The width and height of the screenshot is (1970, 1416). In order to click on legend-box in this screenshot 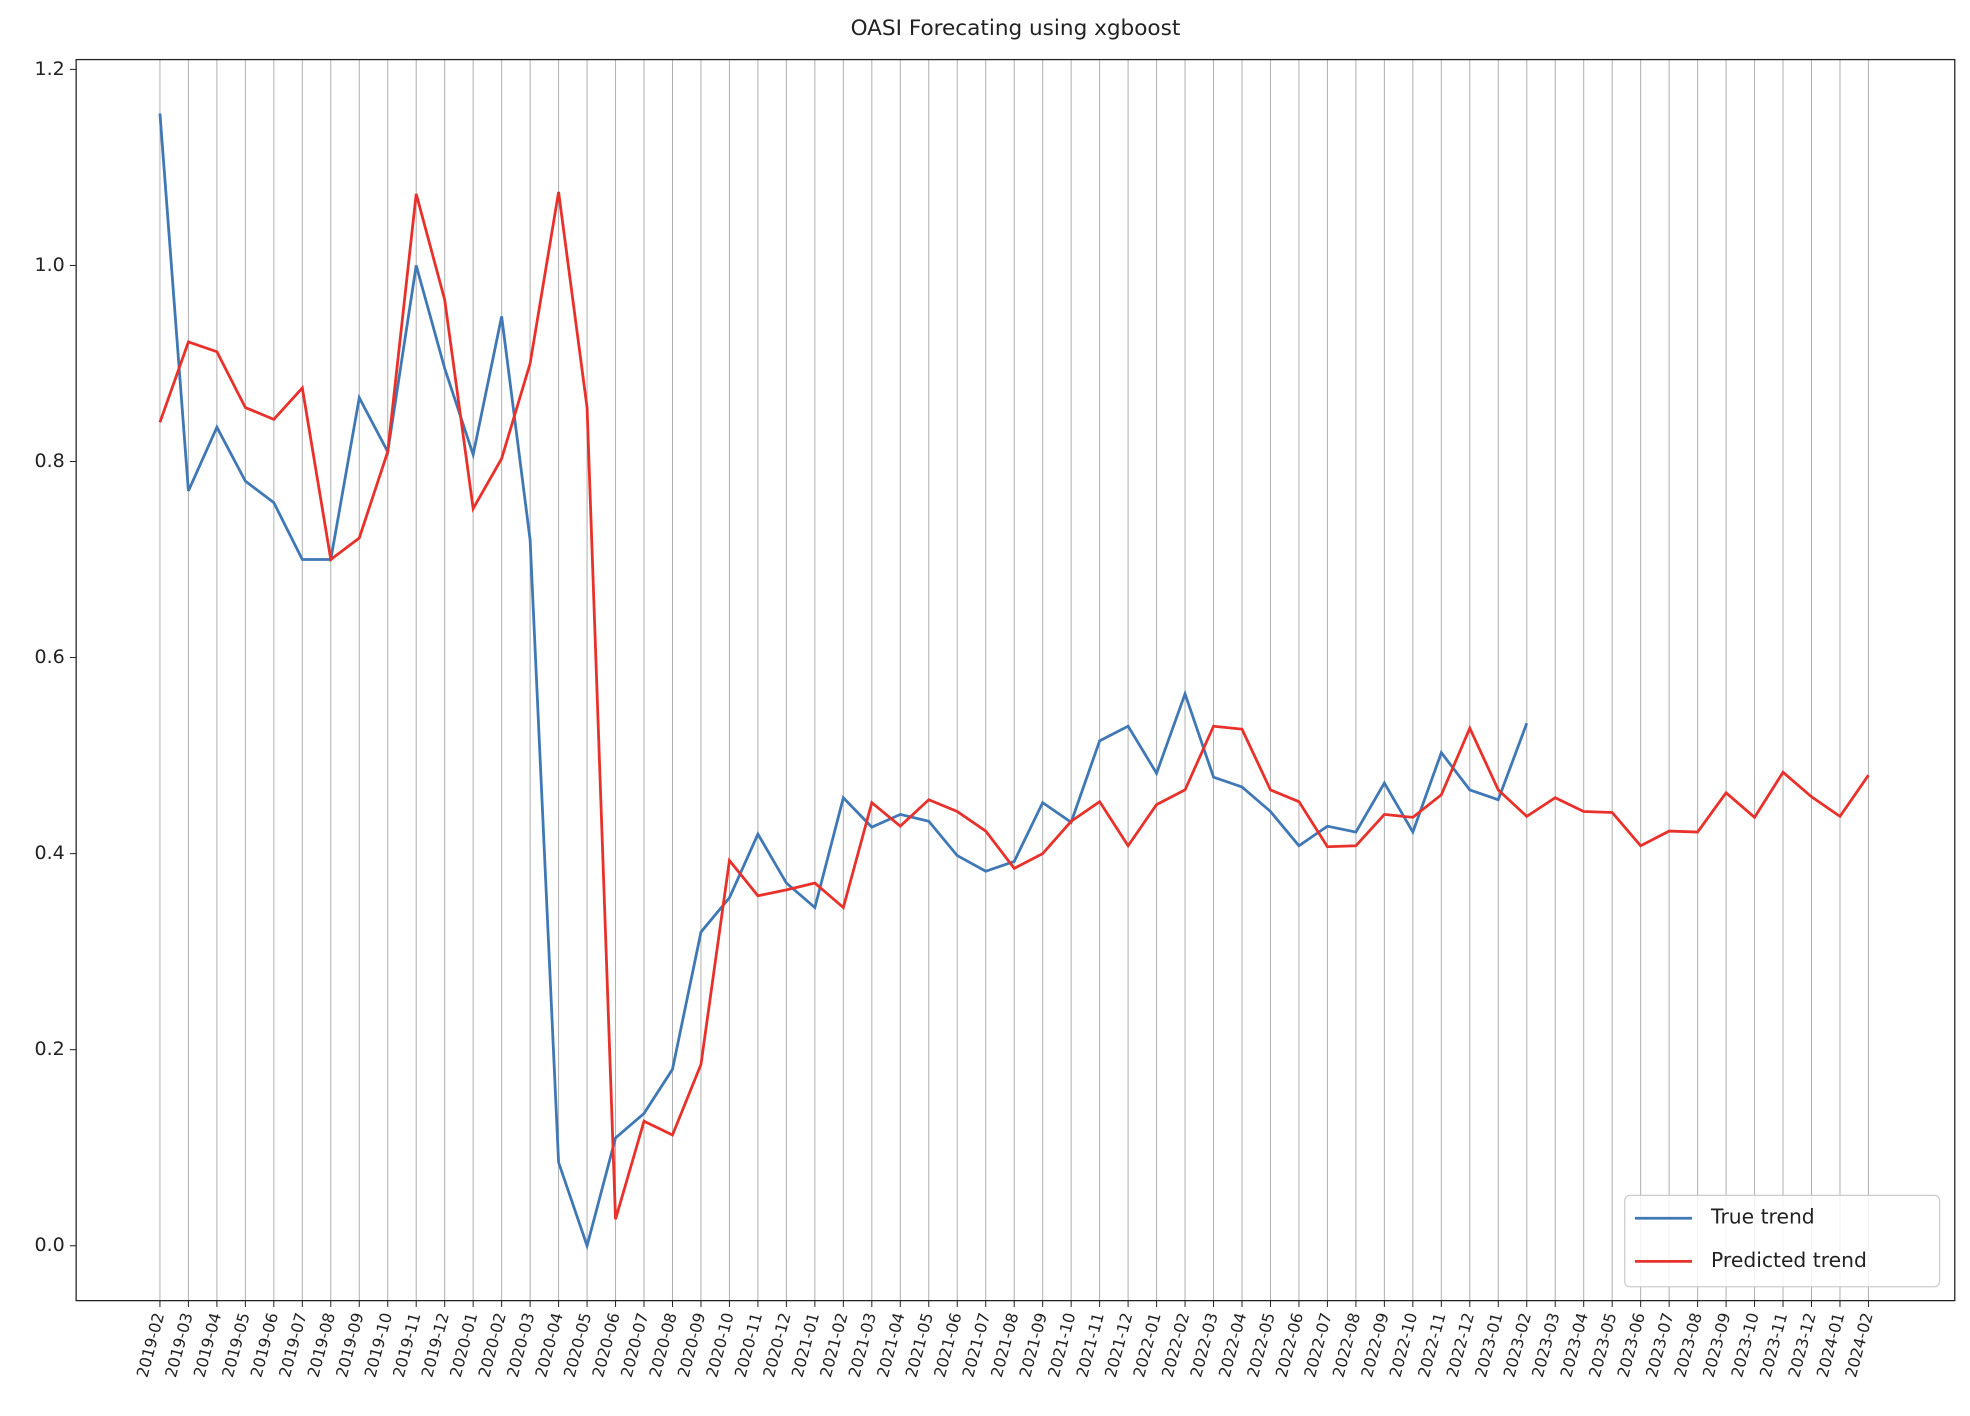, I will do `click(1782, 1241)`.